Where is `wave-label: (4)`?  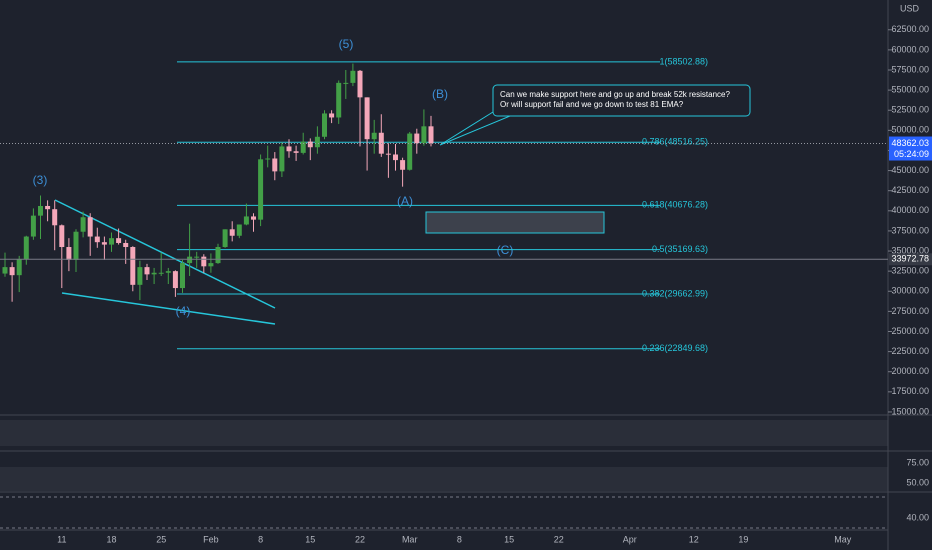
wave-label: (4) is located at coordinates (183, 311).